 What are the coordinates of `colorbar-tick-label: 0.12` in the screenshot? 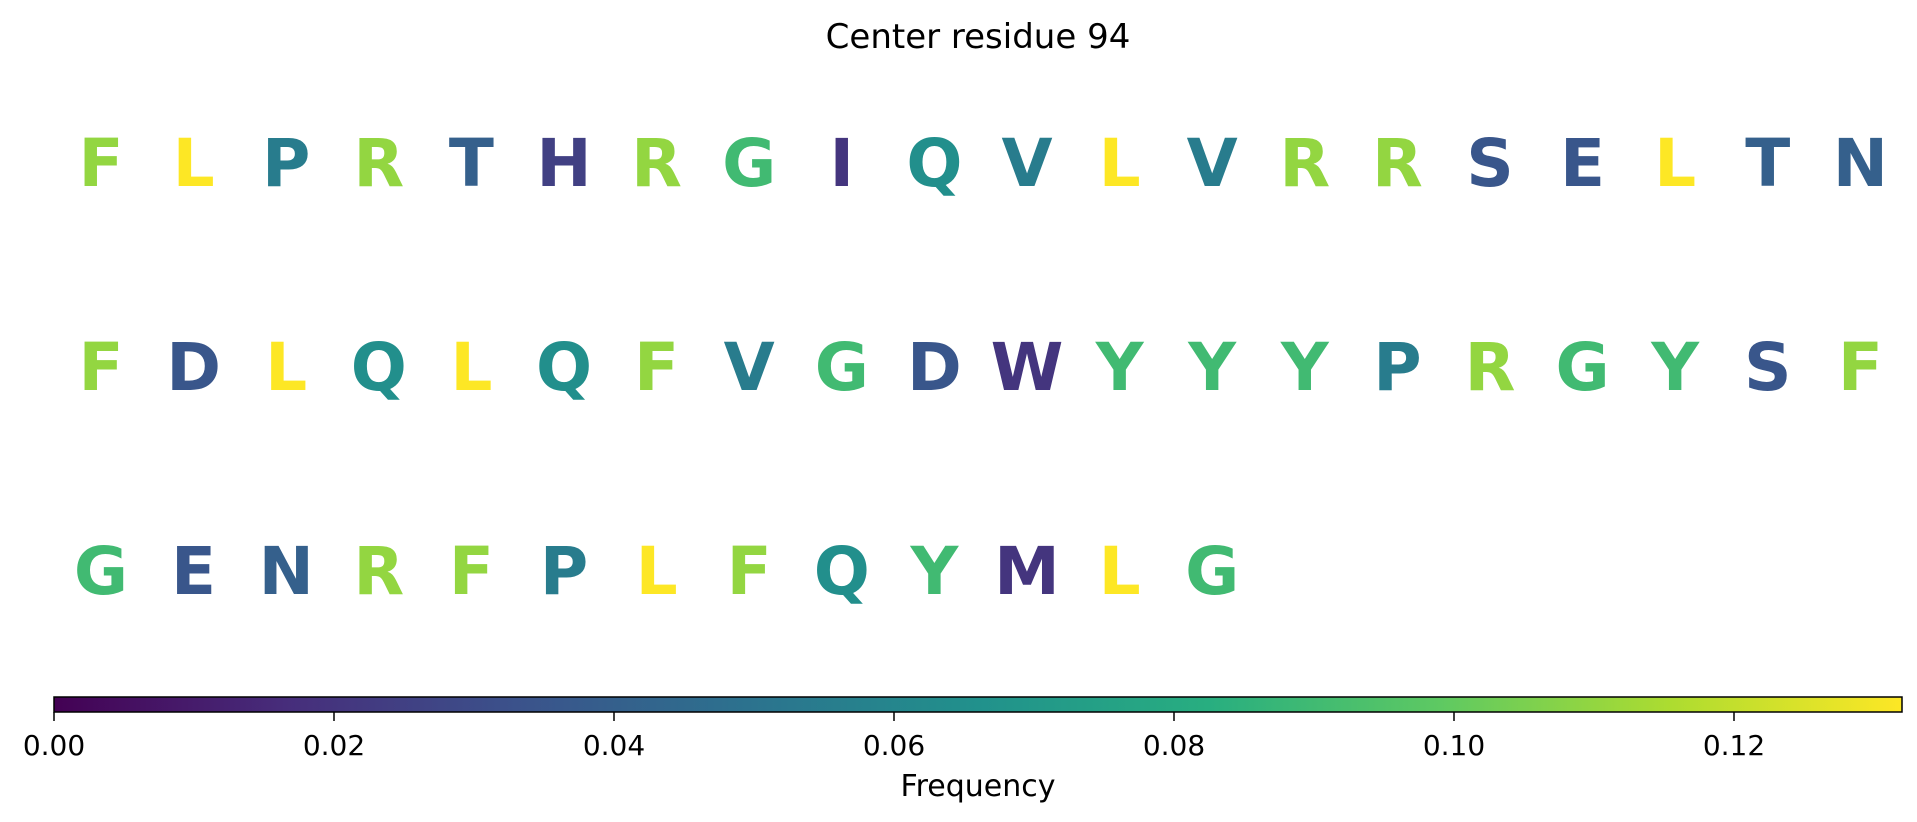 It's located at (1734, 745).